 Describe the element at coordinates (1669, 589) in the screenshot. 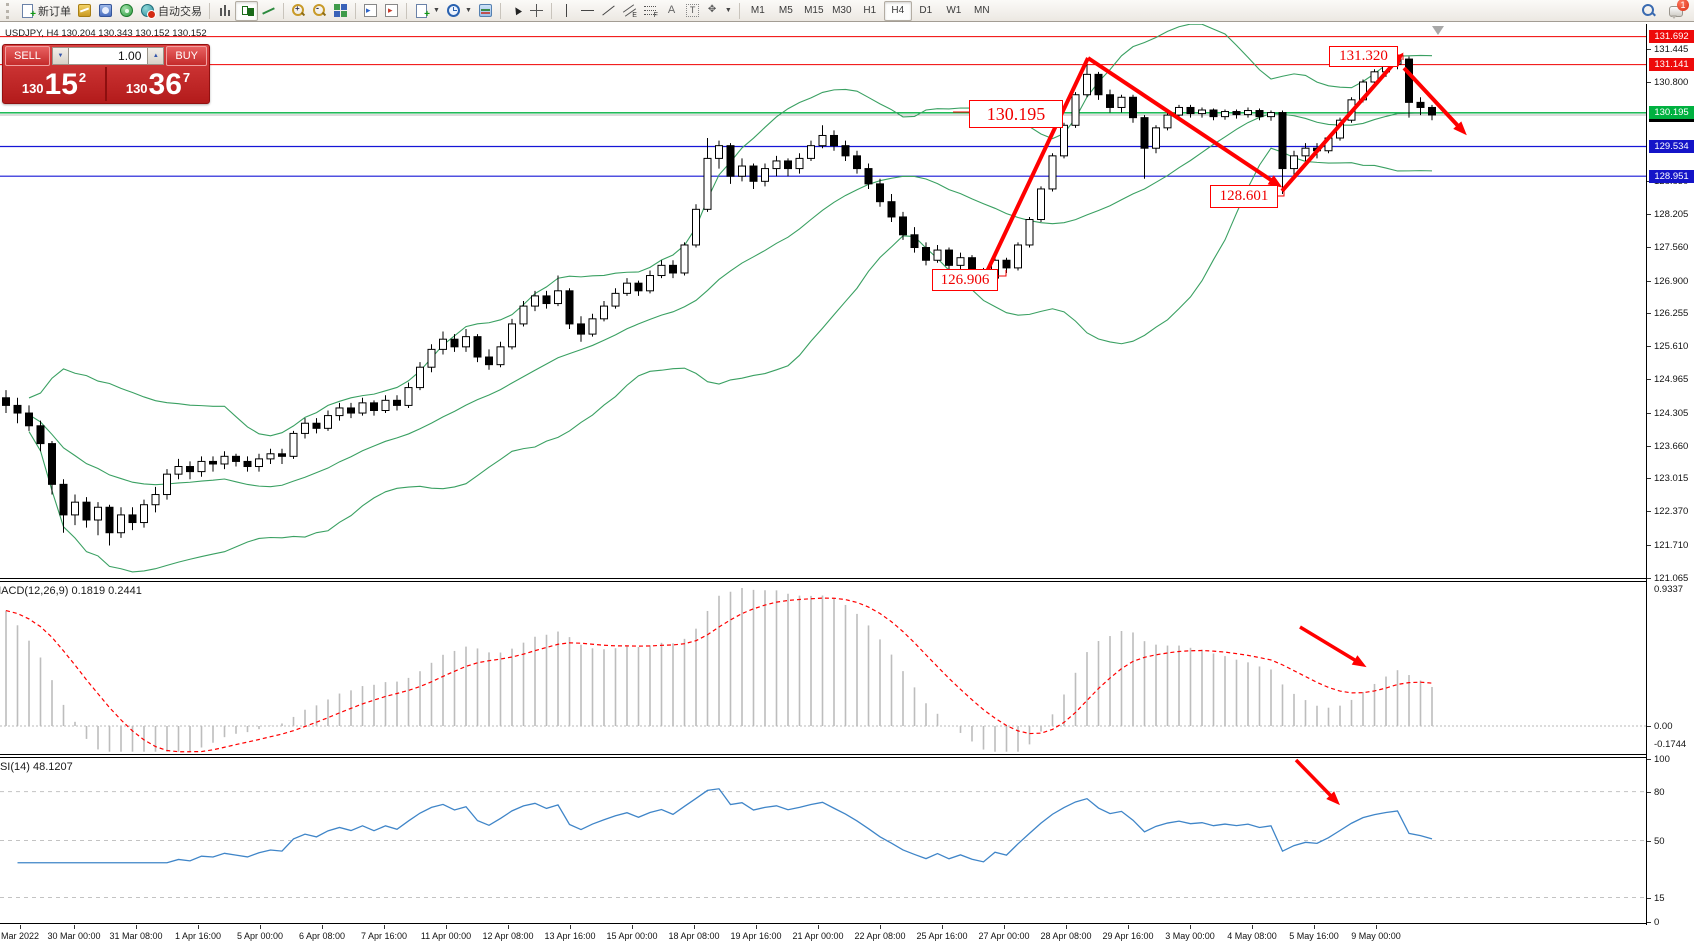

I see `macd-max-label: 0.9337` at that location.